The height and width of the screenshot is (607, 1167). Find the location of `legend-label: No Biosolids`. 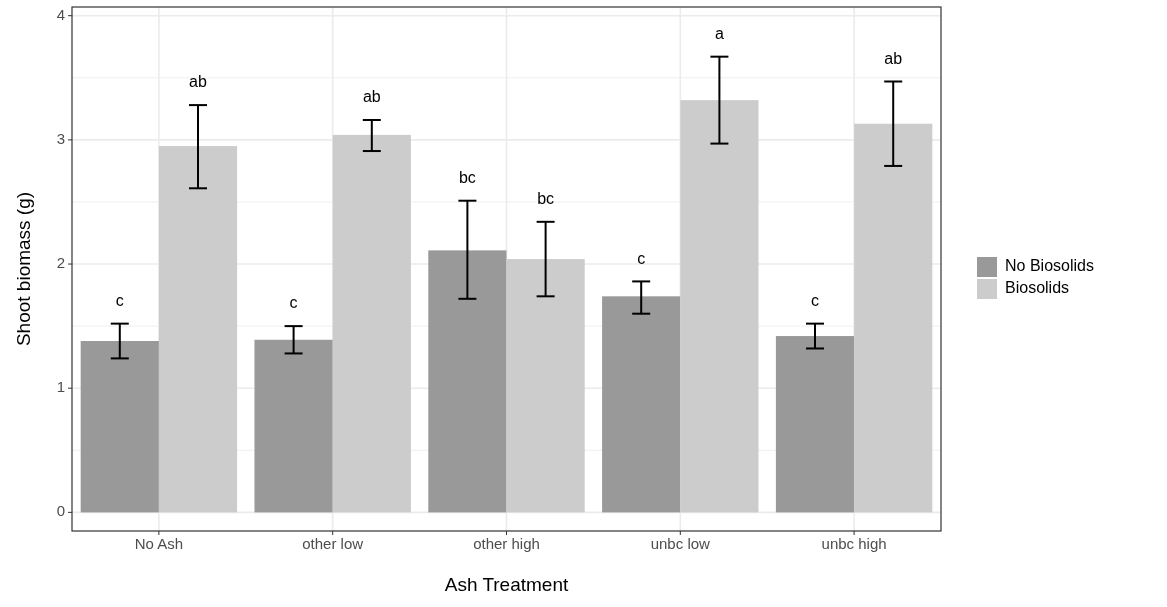

legend-label: No Biosolids is located at coordinates (1049, 266).